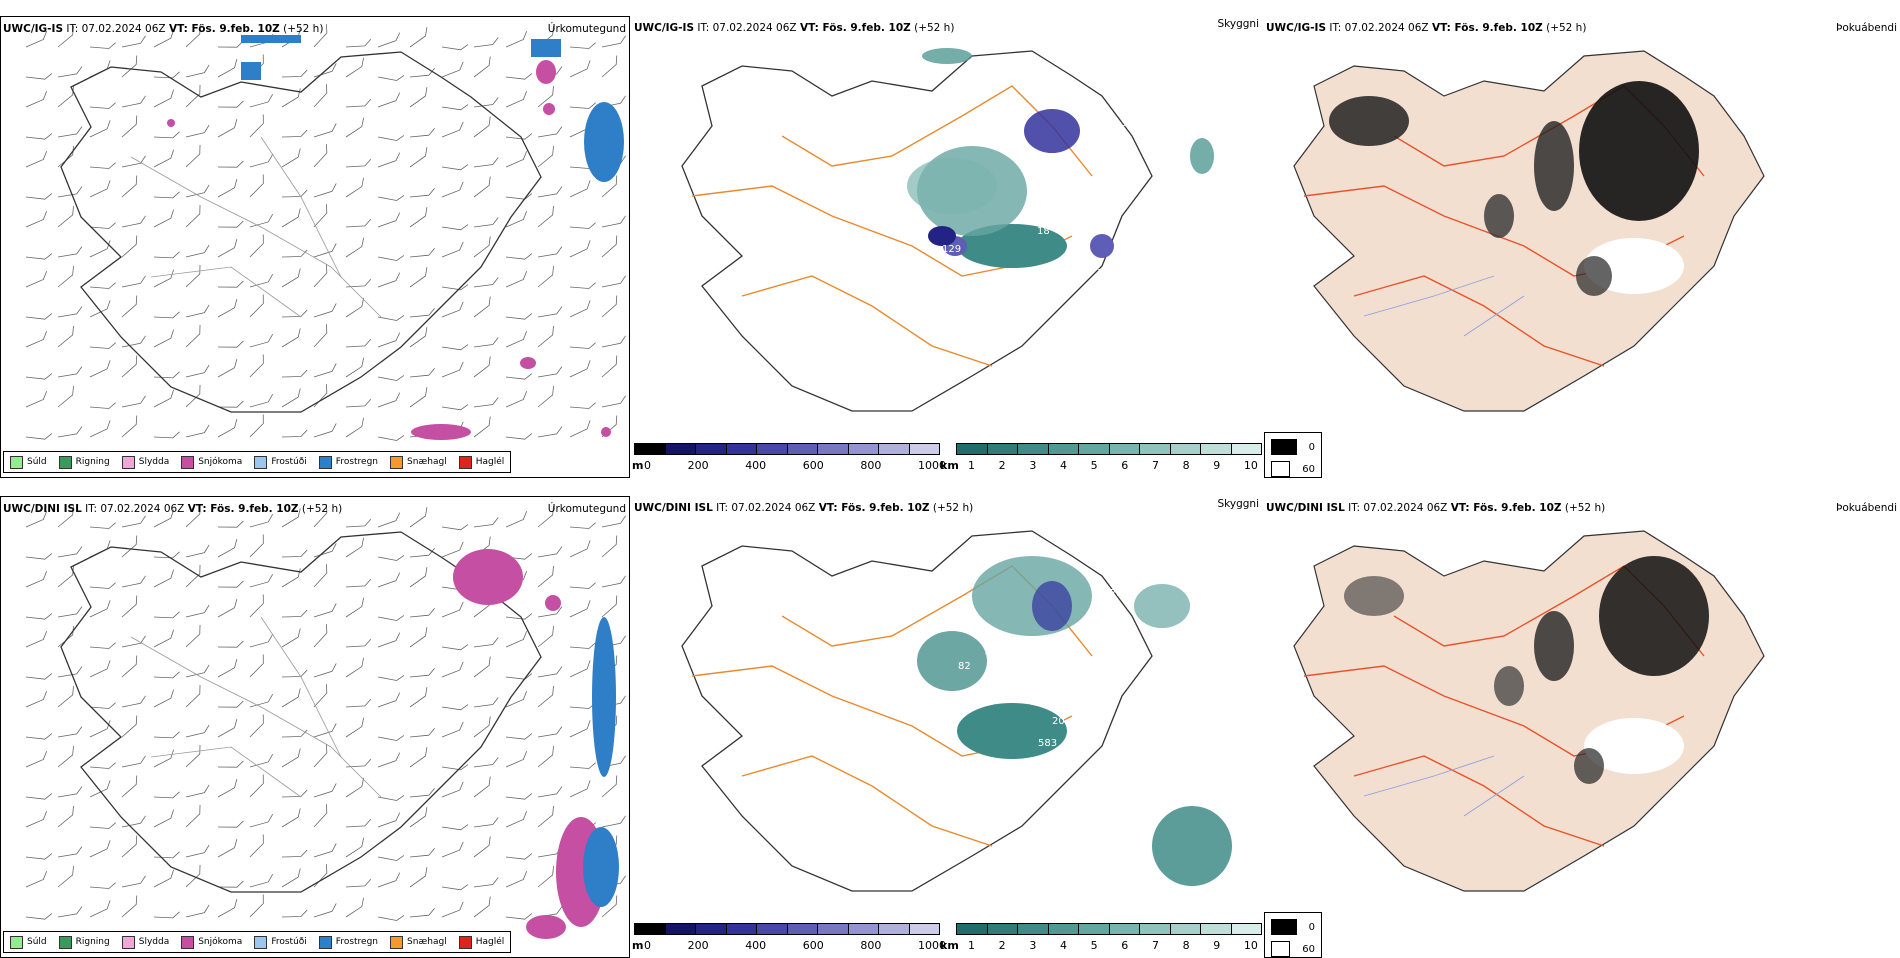 The height and width of the screenshot is (958, 1900). Describe the element at coordinates (795, 945) in the screenshot. I see `cloud-base-ticks: 0 200 400 600 800 1000` at that location.